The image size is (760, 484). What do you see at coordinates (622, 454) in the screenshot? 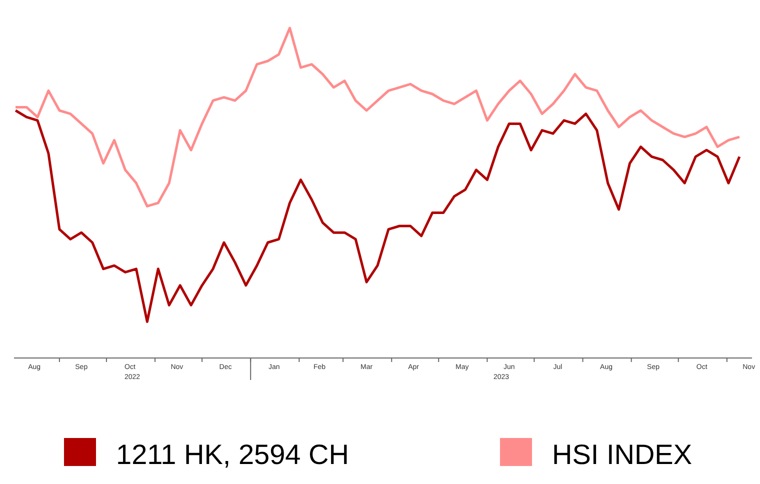
I see `legend-label: HSI INDEX` at bounding box center [622, 454].